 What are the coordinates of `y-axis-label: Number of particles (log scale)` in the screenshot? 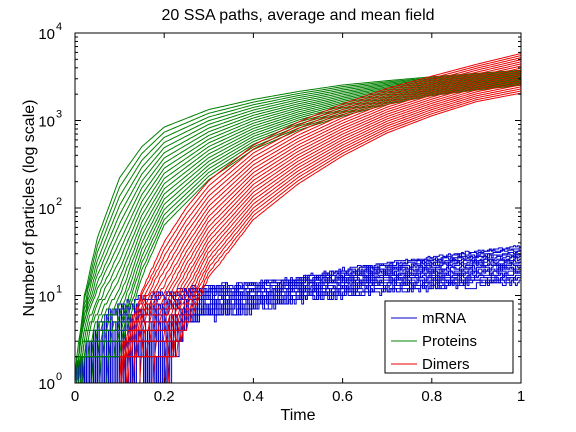 It's located at (29, 208).